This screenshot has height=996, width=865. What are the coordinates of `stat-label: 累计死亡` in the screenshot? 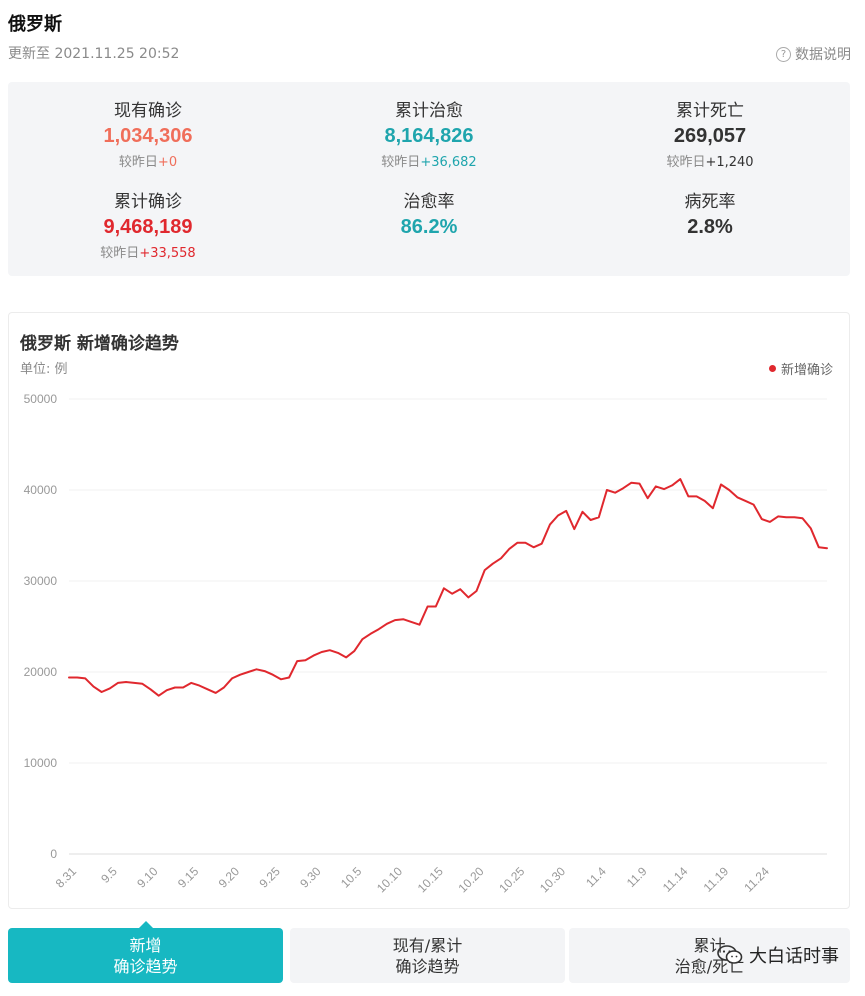 It's located at (710, 111).